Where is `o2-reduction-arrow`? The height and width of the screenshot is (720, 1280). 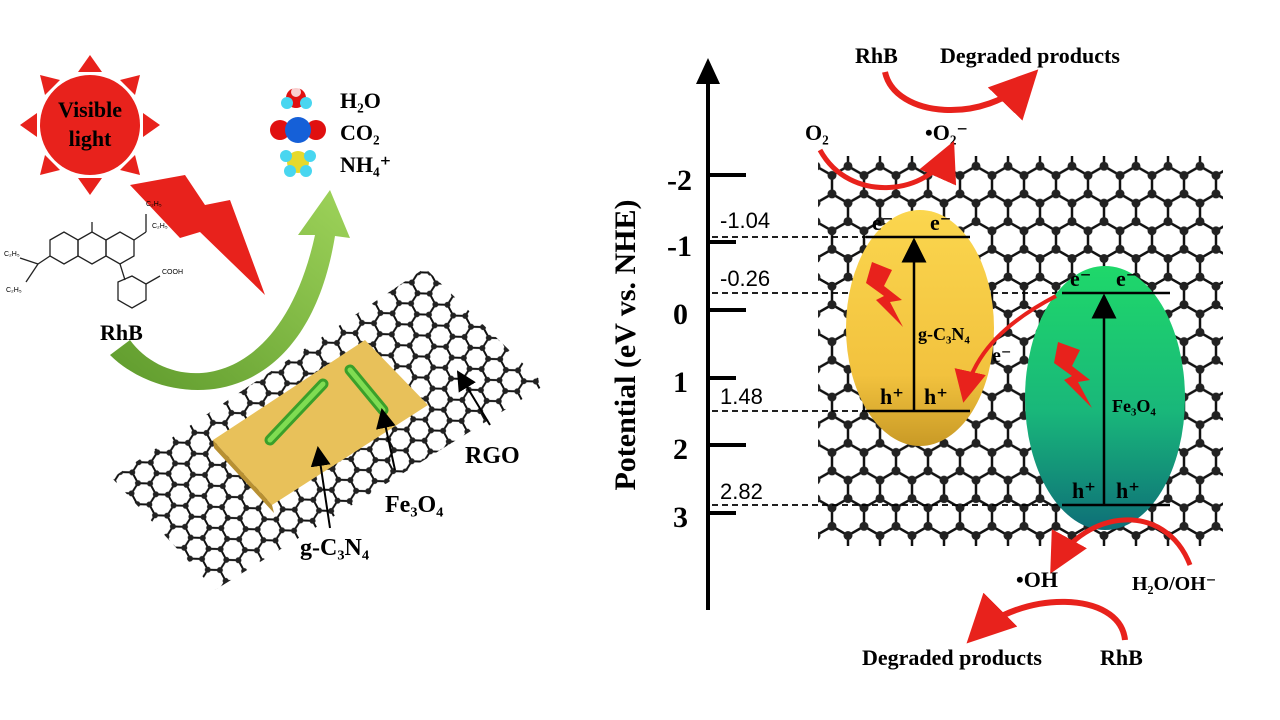 o2-reduction-arrow is located at coordinates (887, 165).